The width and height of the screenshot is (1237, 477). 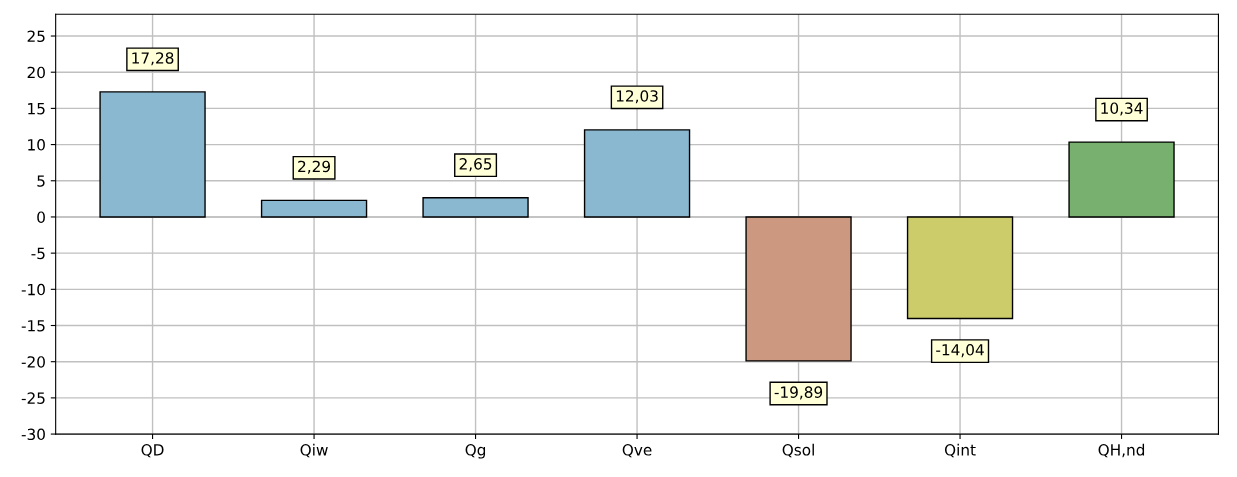 I want to click on x-tick-label: Qsol, so click(x=798, y=450).